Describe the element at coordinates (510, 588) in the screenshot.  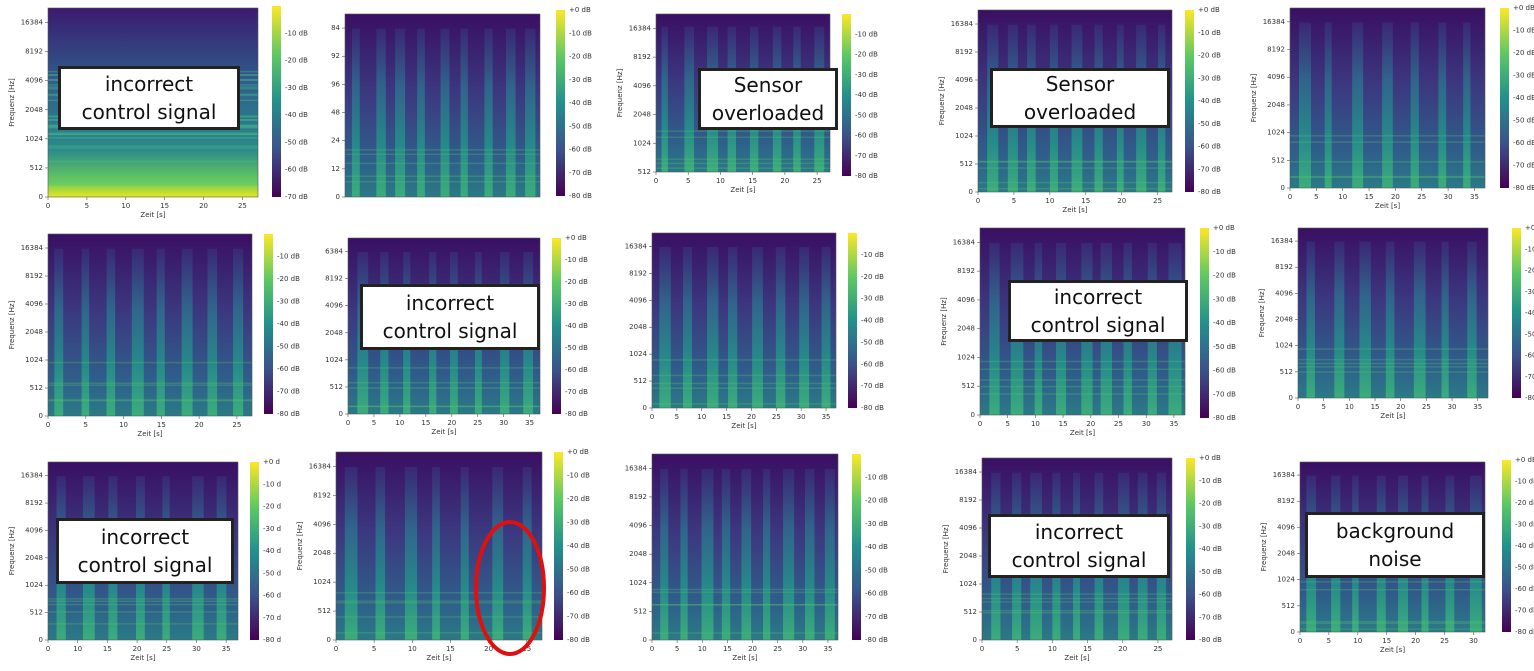
I see `highlight-ellipse` at that location.